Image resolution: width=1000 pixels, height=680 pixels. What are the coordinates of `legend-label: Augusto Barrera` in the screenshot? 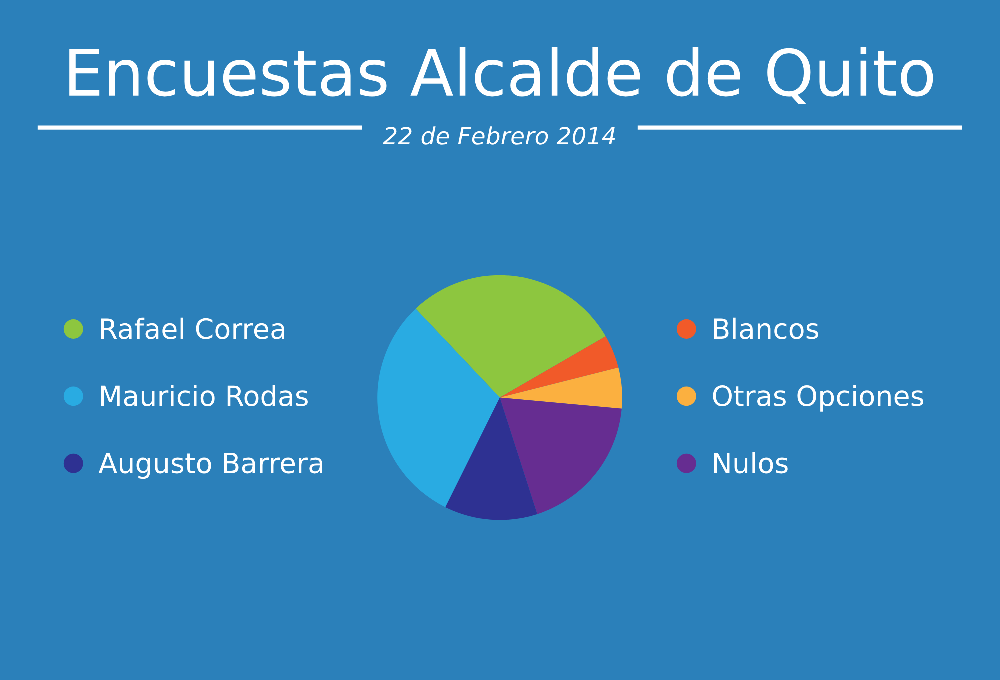 It's located at (210, 466).